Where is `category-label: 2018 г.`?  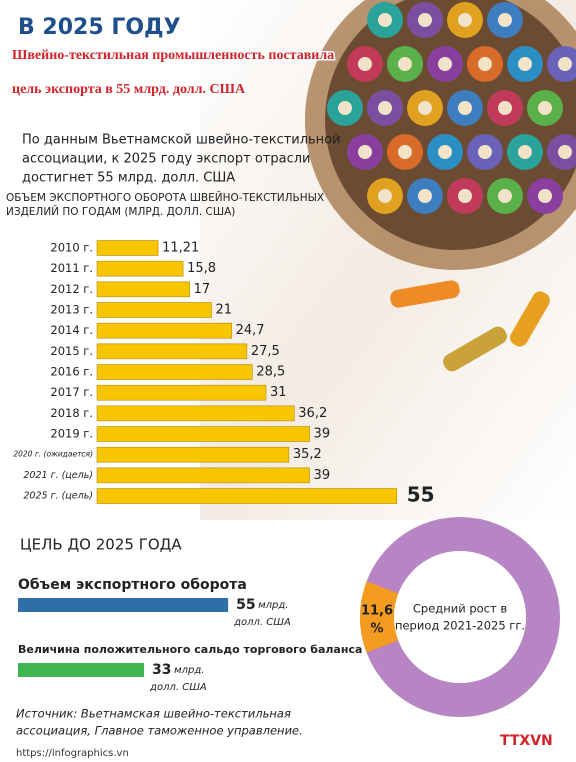
category-label: 2018 г. is located at coordinates (71, 413).